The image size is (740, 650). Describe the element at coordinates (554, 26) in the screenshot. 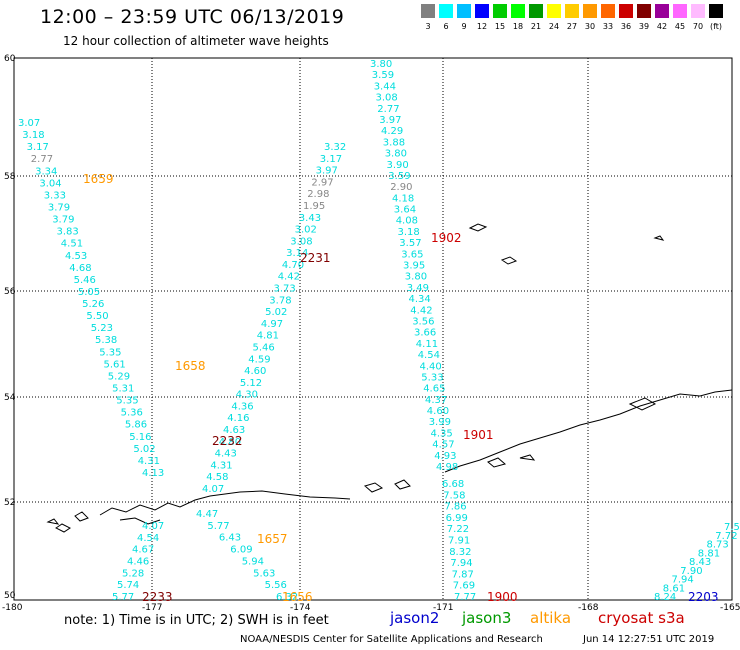

I see `colorbar-label: 24` at that location.